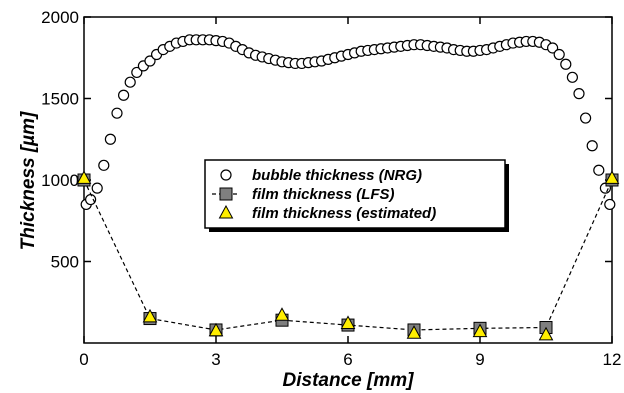 Image resolution: width=624 pixels, height=393 pixels. I want to click on legend-entry-estimated: film thickness (estimated), so click(327, 213).